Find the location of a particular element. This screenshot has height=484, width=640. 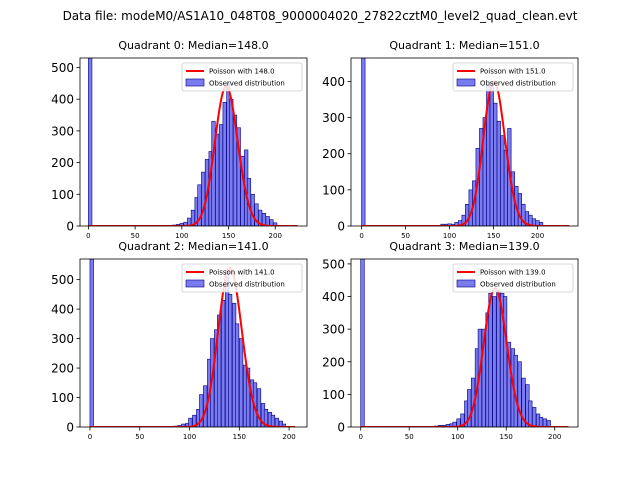

subplot-title: Quadrant 0: Median=148.0 is located at coordinates (193, 45).